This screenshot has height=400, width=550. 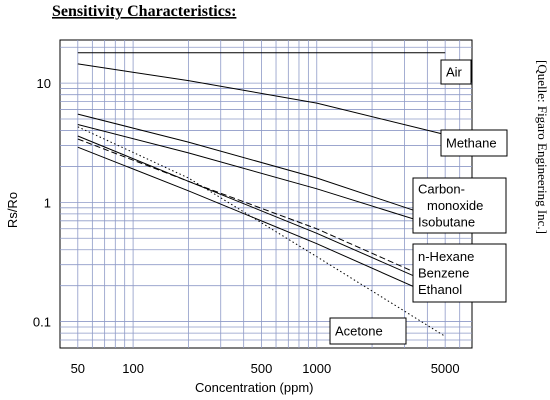 I want to click on legend-label: n-Hexane, so click(x=446, y=256).